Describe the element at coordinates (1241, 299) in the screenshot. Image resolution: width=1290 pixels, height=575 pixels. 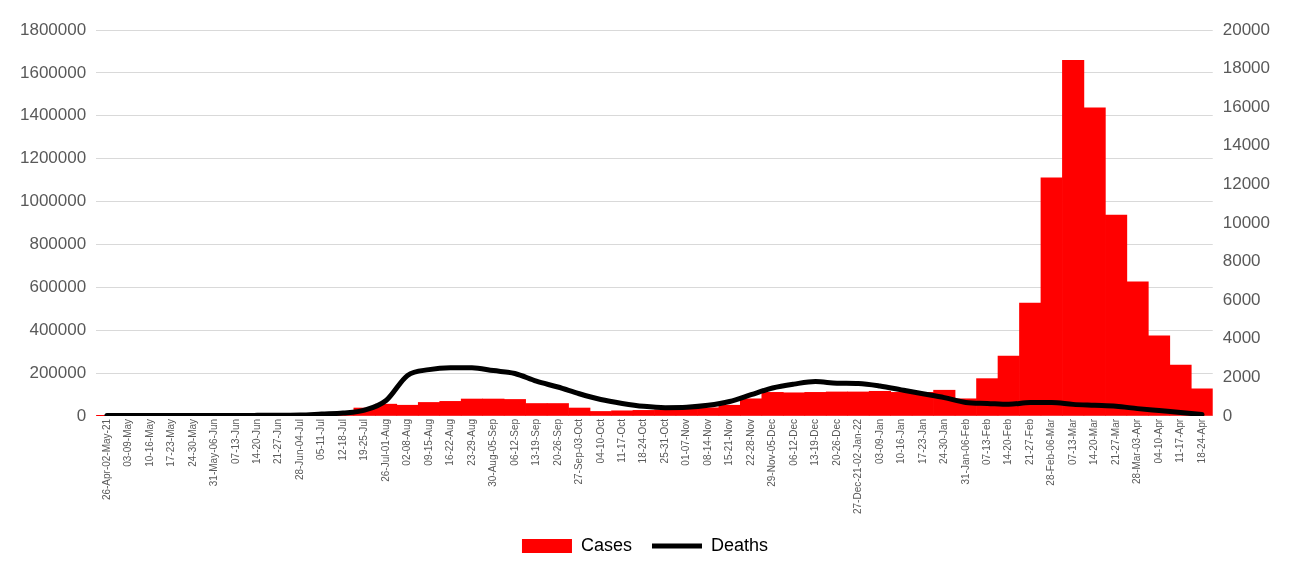
I see `y2-tick-label: 6000` at that location.